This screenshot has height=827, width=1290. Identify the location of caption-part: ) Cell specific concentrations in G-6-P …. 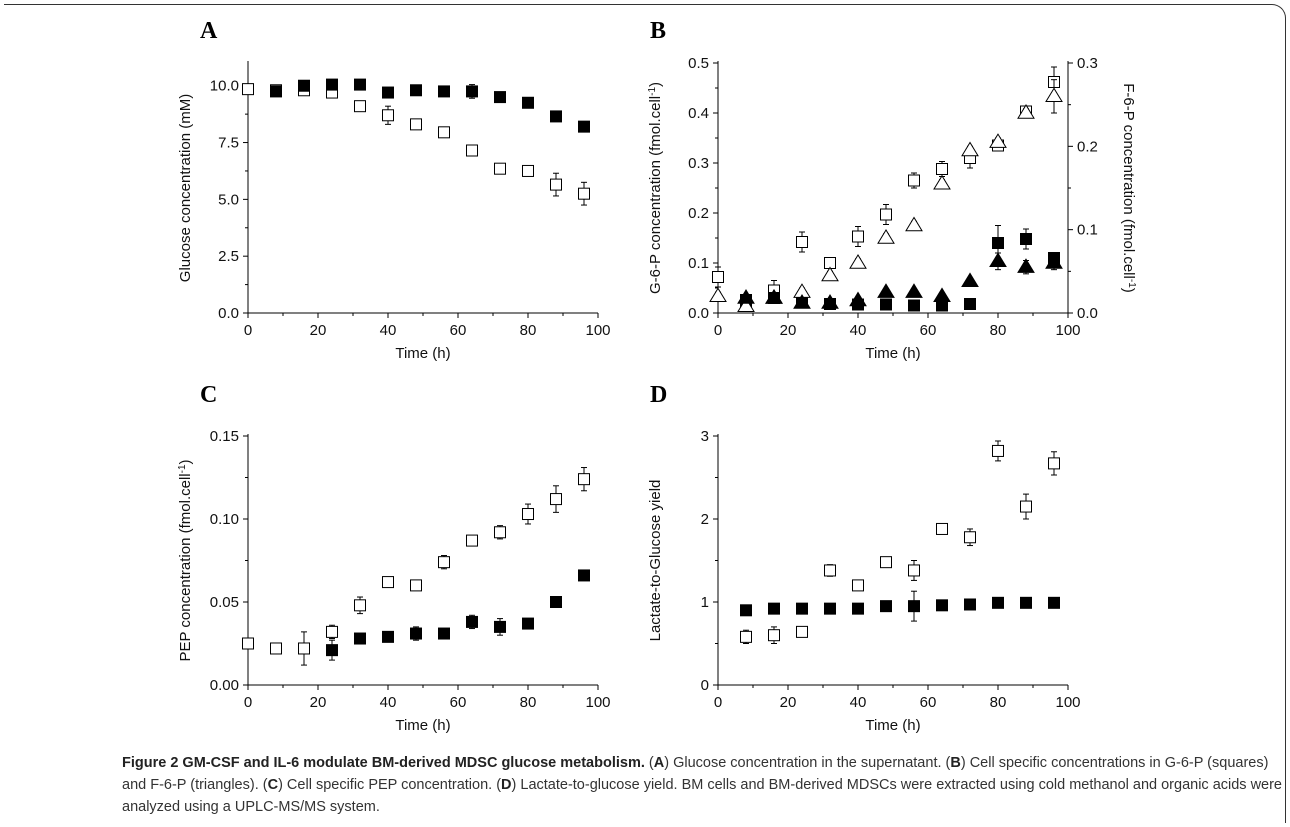
(695, 774).